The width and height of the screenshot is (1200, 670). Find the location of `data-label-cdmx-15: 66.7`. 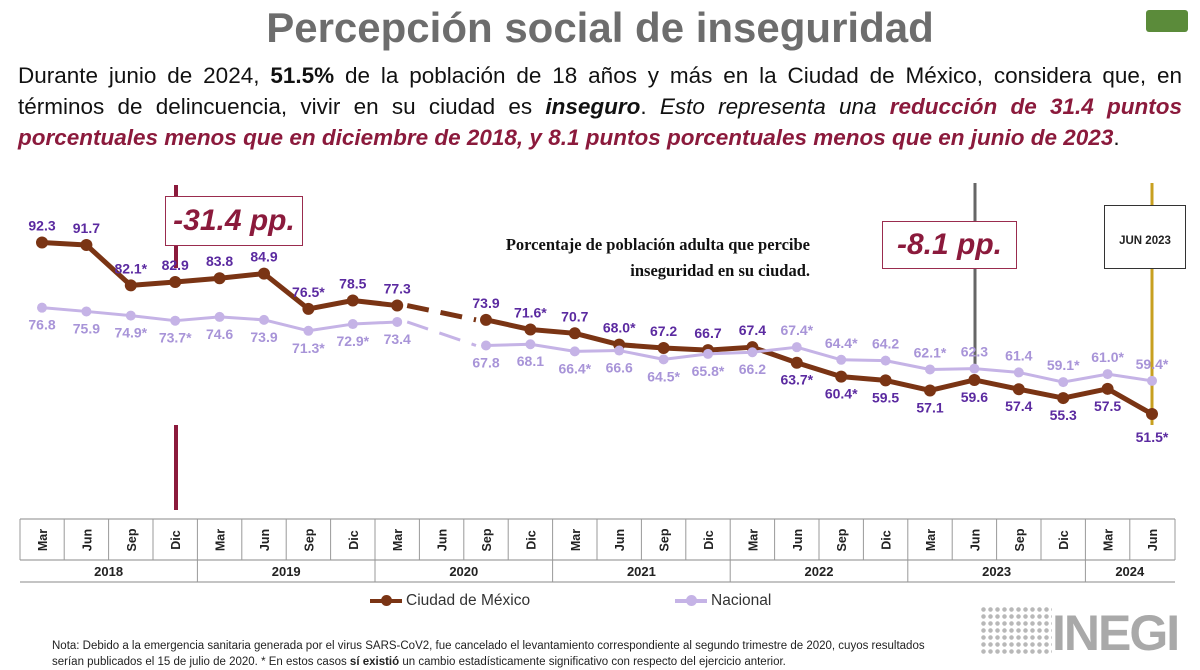

data-label-cdmx-15: 66.7 is located at coordinates (707, 333).